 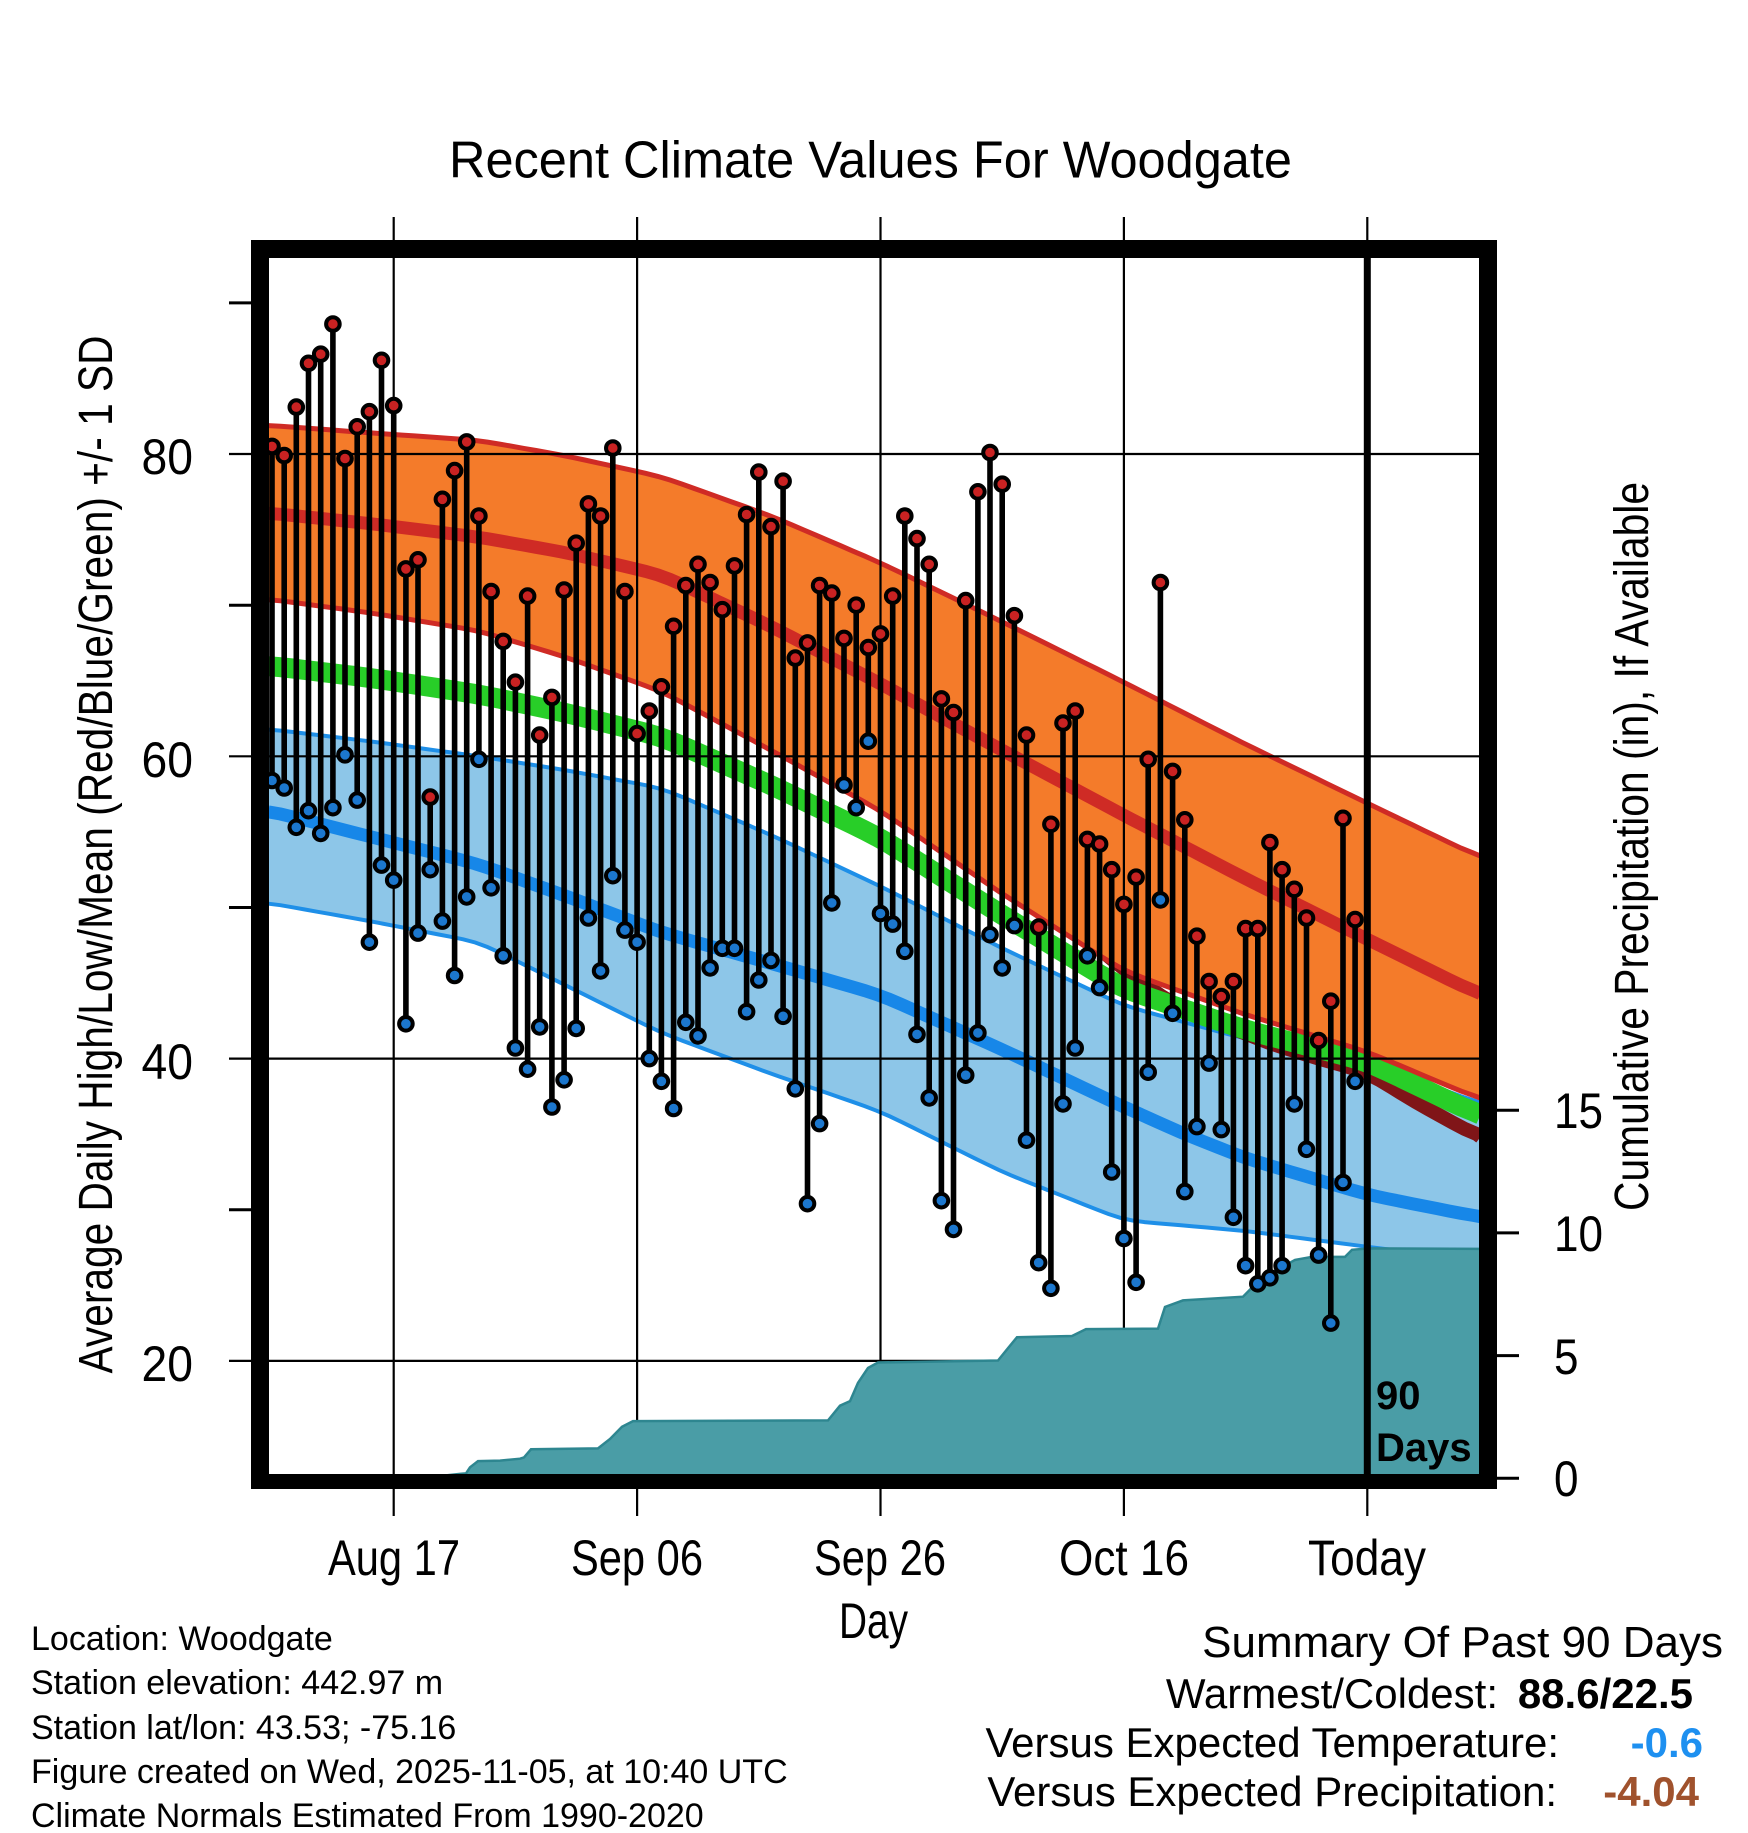 I want to click on svg-text: Aug 17, so click(x=394, y=1558).